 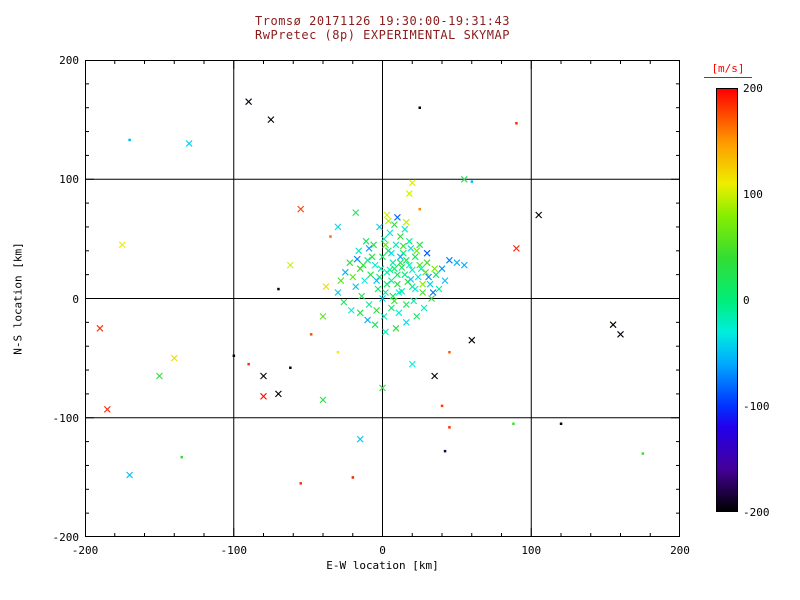 What do you see at coordinates (753, 88) in the screenshot?
I see `colorbar-tick-label: 200` at bounding box center [753, 88].